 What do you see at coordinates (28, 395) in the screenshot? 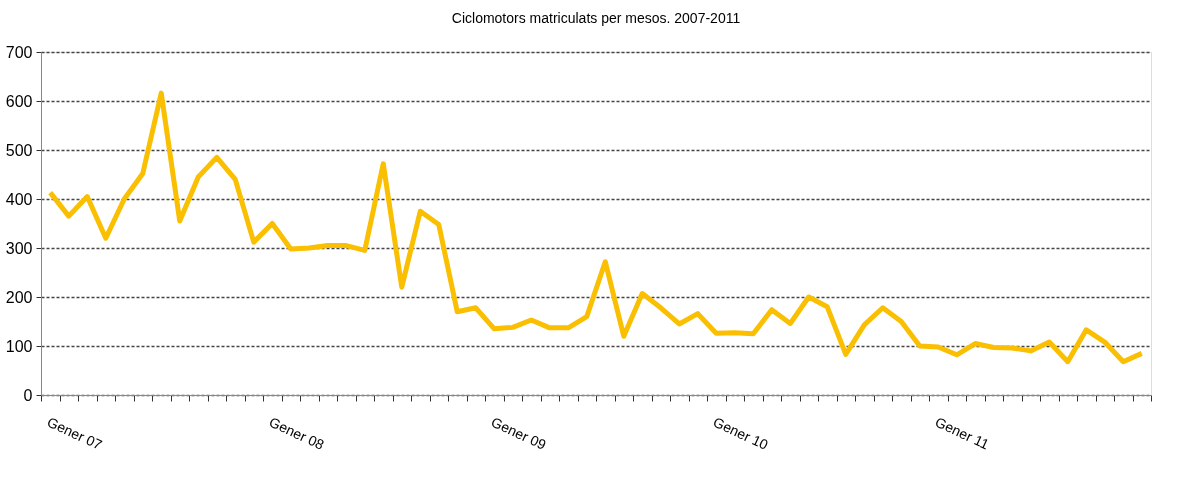
I see `y-tick-label: 0` at bounding box center [28, 395].